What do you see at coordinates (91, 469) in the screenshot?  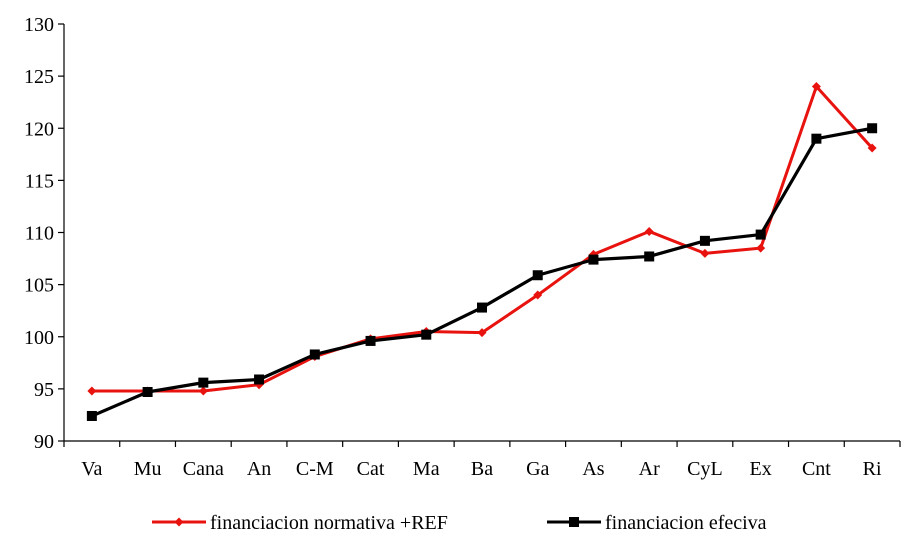 I see `x-tick-label: Va` at bounding box center [91, 469].